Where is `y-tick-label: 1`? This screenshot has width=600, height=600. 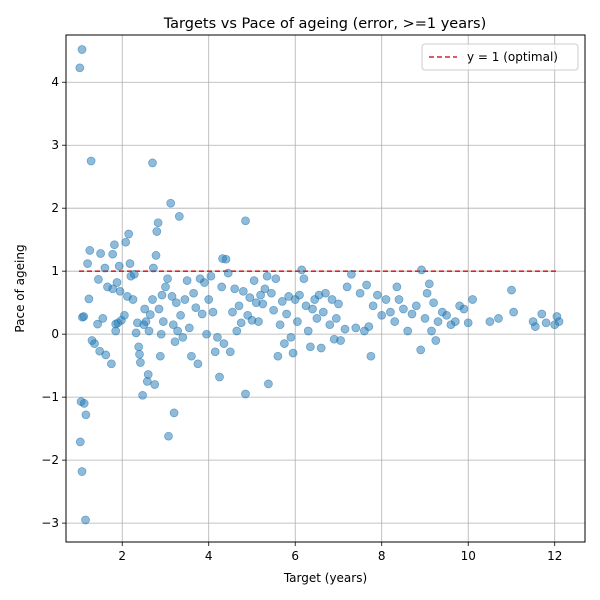 y-tick-label: 1 is located at coordinates (55, 271).